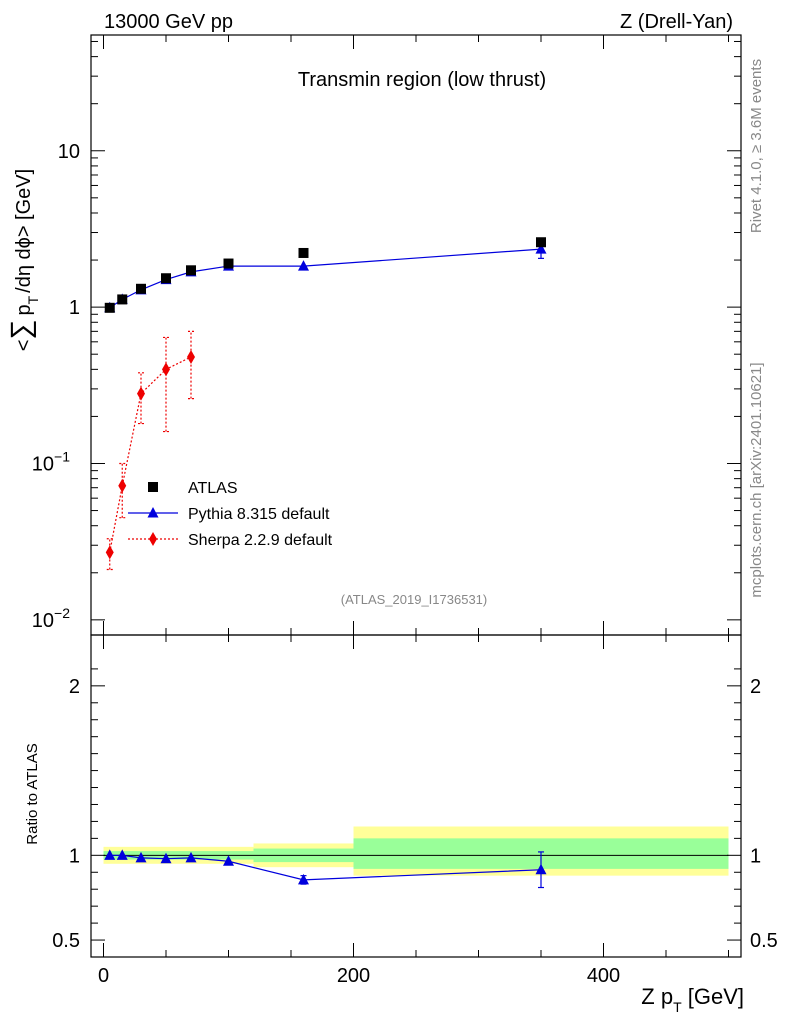  I want to click on y-title-sum: ∑, so click(20, 330).